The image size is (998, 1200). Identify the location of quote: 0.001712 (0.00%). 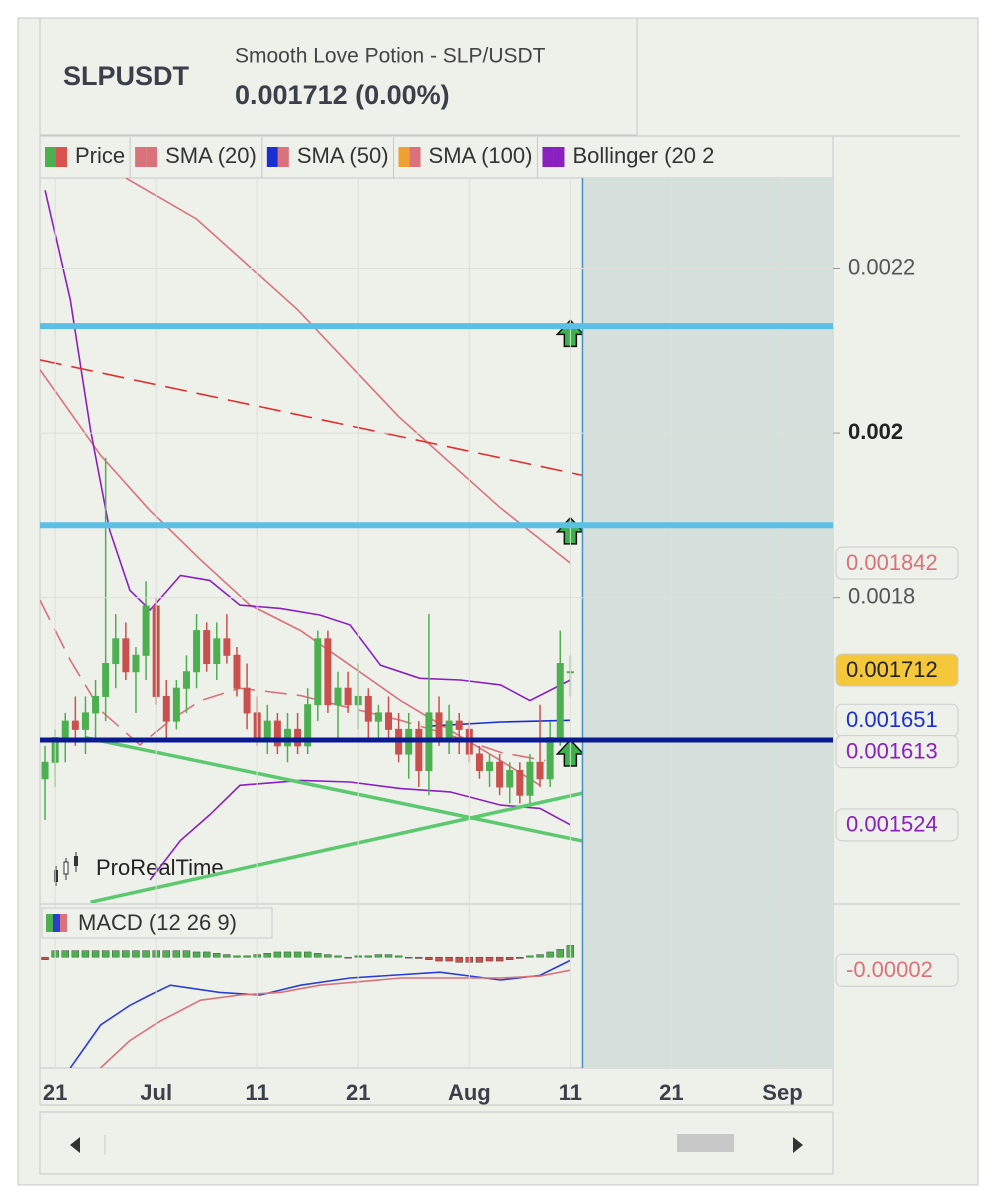
(342, 95).